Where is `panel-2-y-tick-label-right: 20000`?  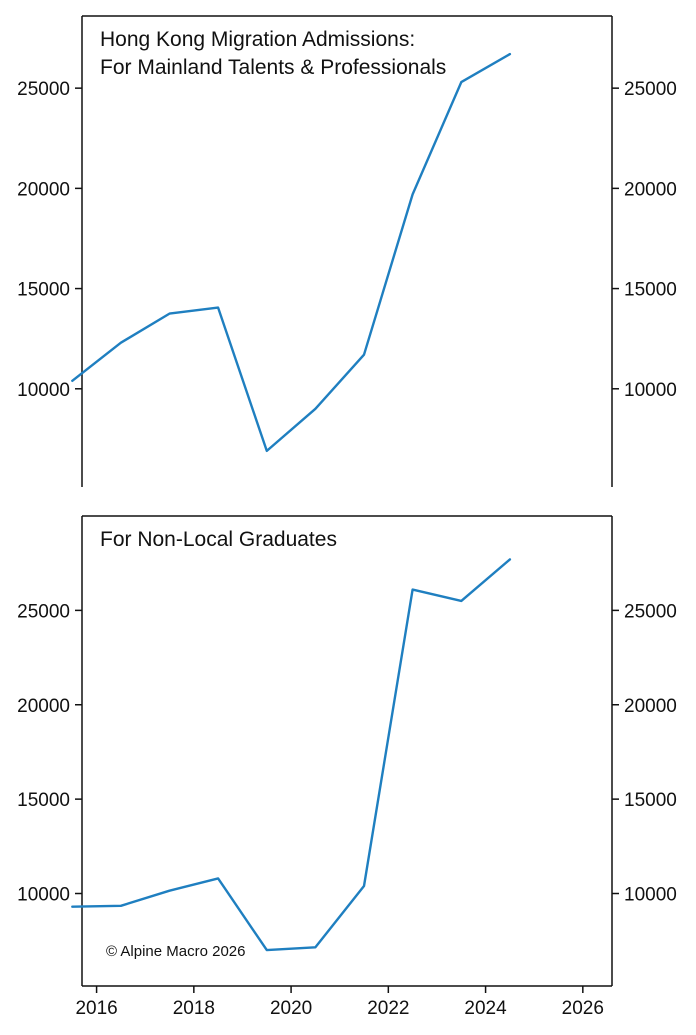 panel-2-y-tick-label-right: 20000 is located at coordinates (650, 706).